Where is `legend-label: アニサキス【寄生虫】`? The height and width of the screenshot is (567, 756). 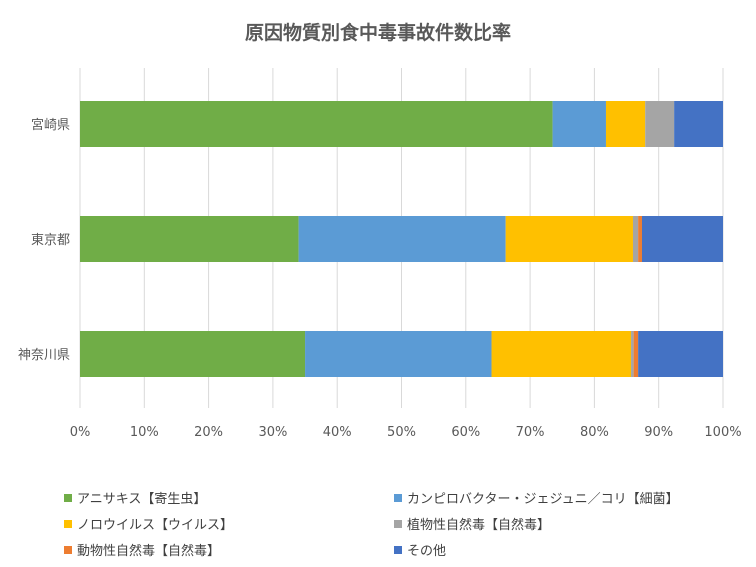 legend-label: アニサキス【寄生虫】 is located at coordinates (142, 499).